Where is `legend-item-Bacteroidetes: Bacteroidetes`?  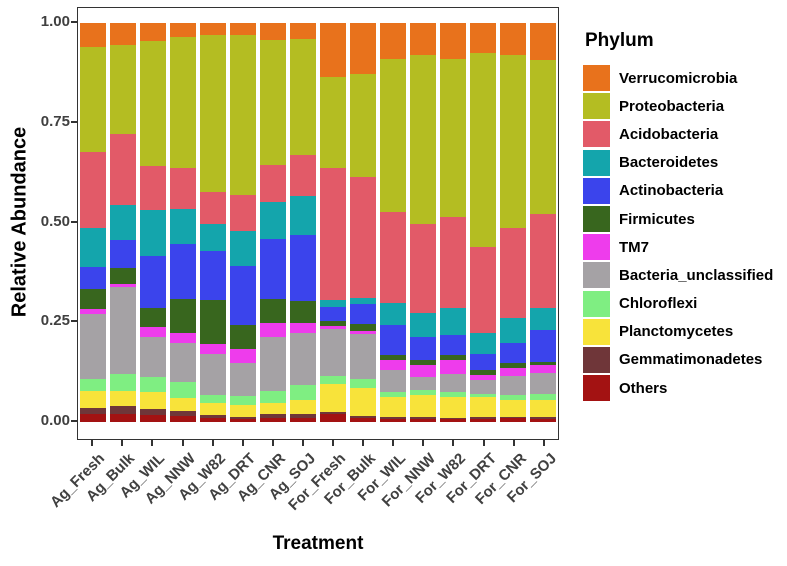 legend-item-Bacteroidetes: Bacteroidetes is located at coordinates (683, 163).